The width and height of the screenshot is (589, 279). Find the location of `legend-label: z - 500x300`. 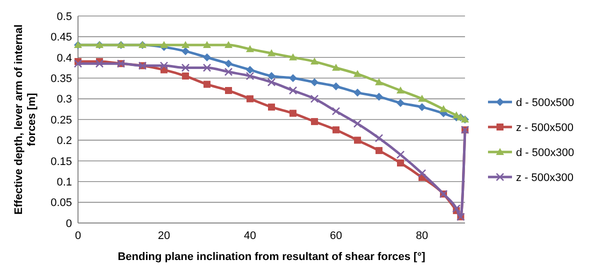

legend-label: z - 500x300 is located at coordinates (545, 178).